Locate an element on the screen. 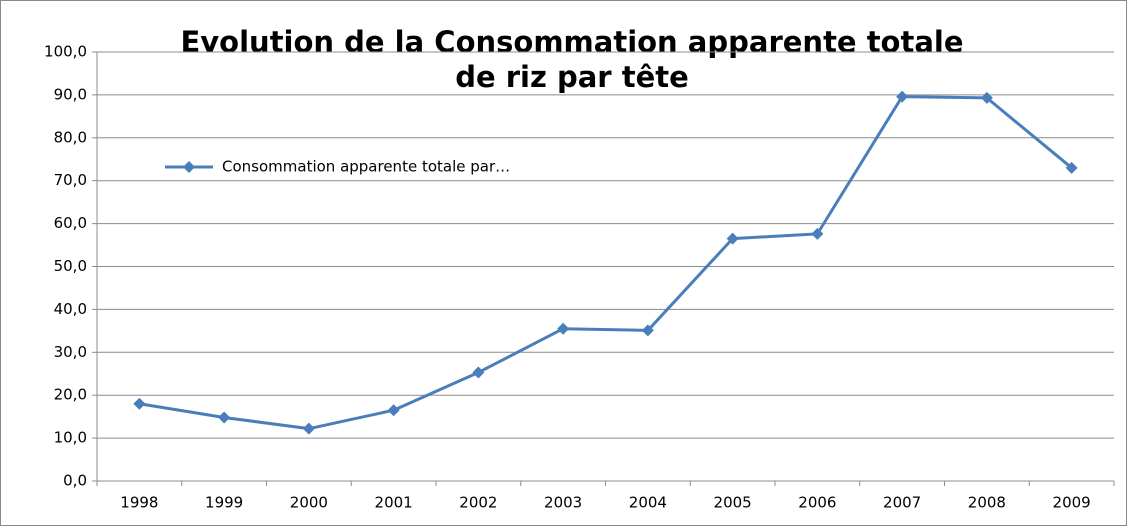  y-tick-label: 60,0 is located at coordinates (70, 223).